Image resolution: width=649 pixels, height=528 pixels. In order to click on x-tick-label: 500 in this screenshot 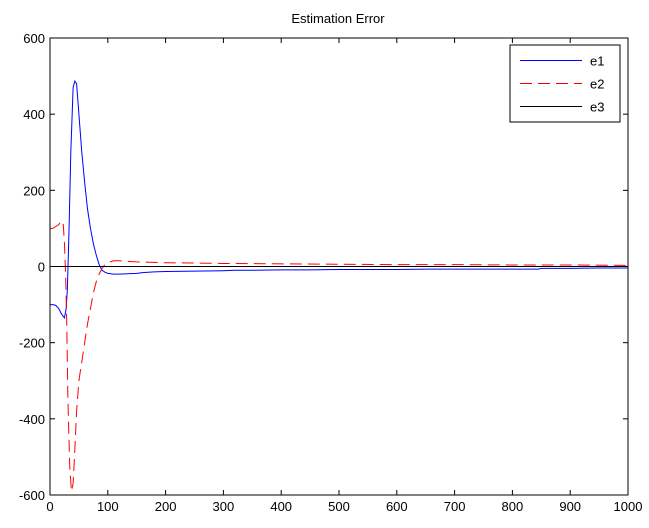, I will do `click(339, 506)`.